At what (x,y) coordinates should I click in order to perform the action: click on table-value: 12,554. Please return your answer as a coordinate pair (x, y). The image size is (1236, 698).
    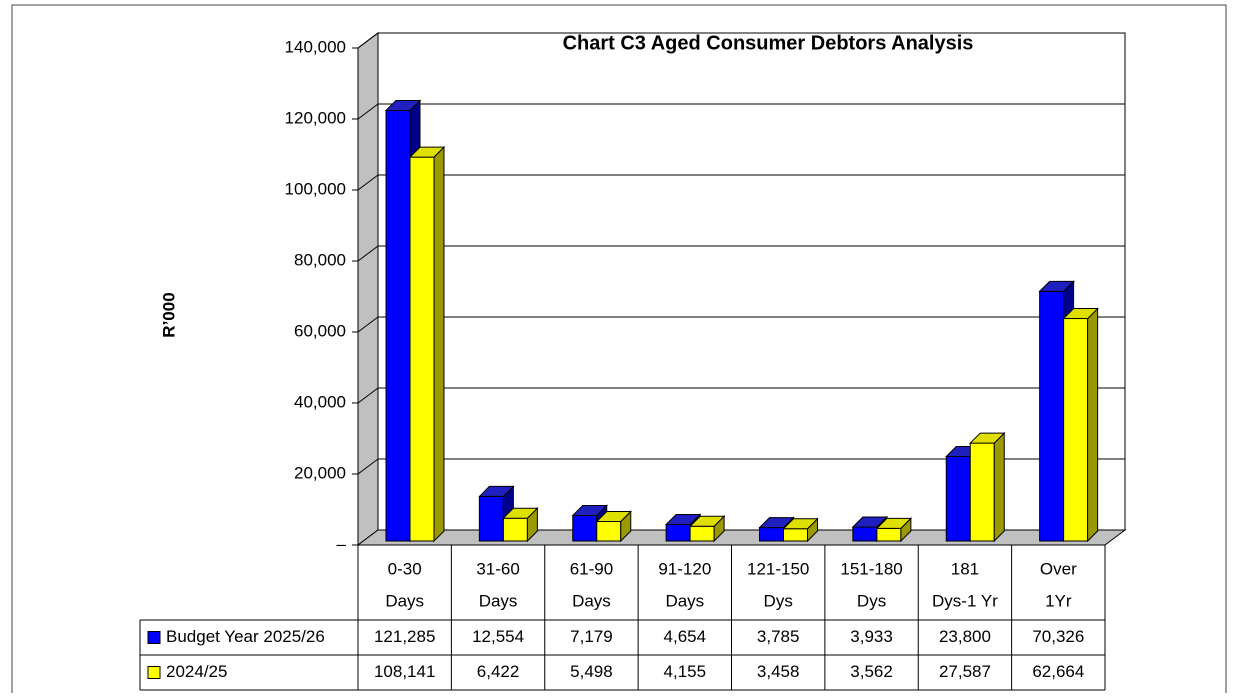
    Looking at the image, I should click on (498, 636).